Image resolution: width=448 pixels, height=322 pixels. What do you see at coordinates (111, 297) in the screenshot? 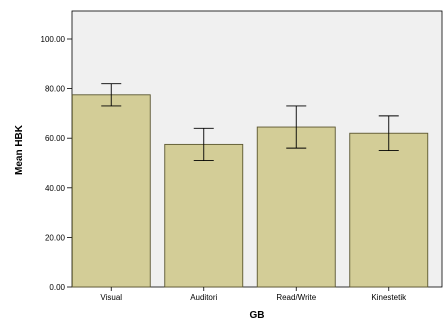
I see `x-tick-label: Visual` at bounding box center [111, 297].